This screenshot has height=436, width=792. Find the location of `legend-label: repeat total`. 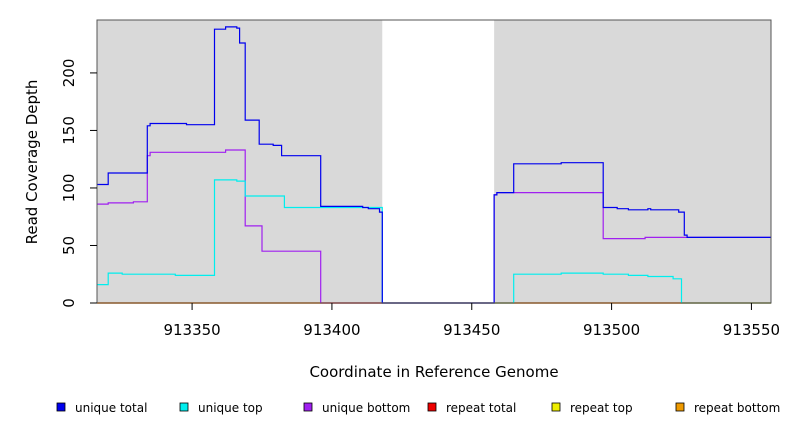

legend-label: repeat total is located at coordinates (481, 408).